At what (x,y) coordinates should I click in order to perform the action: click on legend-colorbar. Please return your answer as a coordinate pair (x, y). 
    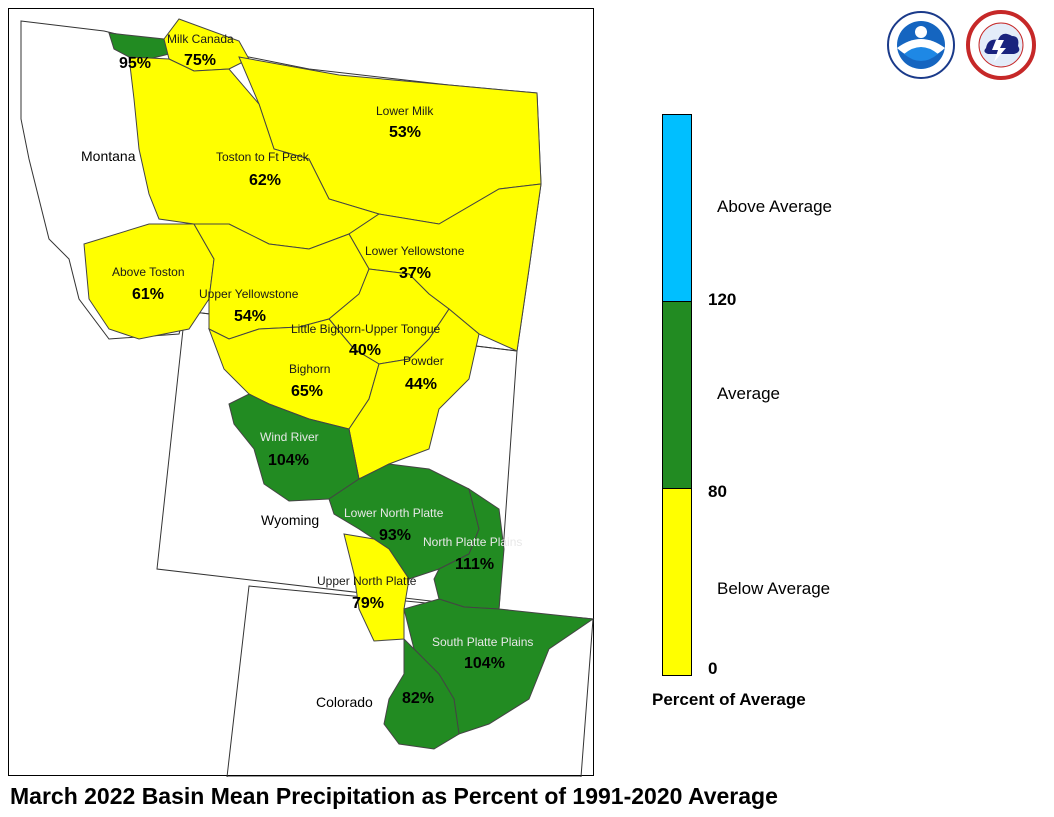
    Looking at the image, I should click on (677, 395).